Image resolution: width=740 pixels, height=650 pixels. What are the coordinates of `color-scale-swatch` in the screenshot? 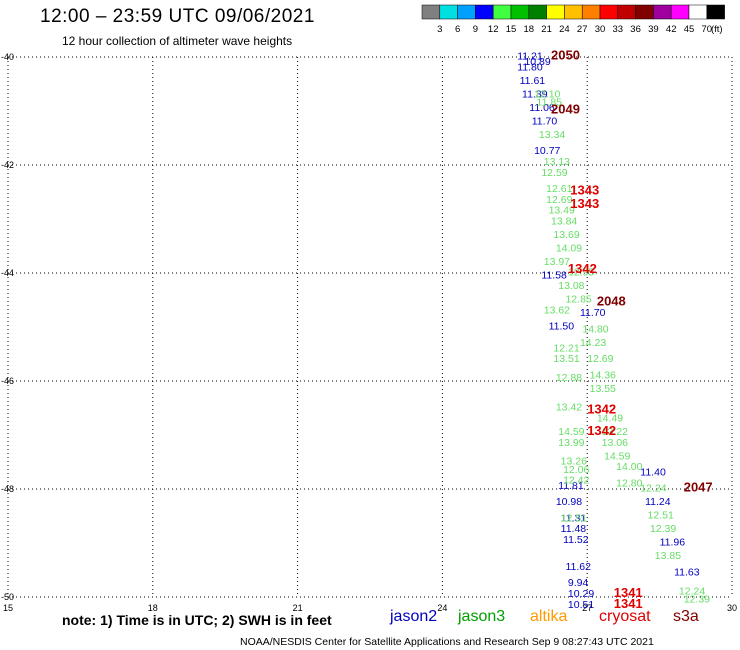 It's located at (715, 12).